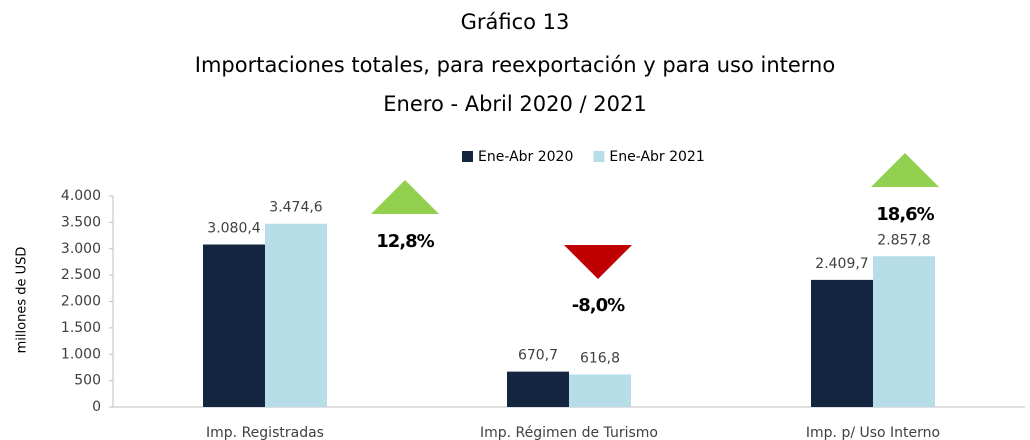 This screenshot has height=440, width=1030. Describe the element at coordinates (841, 264) in the screenshot. I see `value-label: 2.409,7` at that location.